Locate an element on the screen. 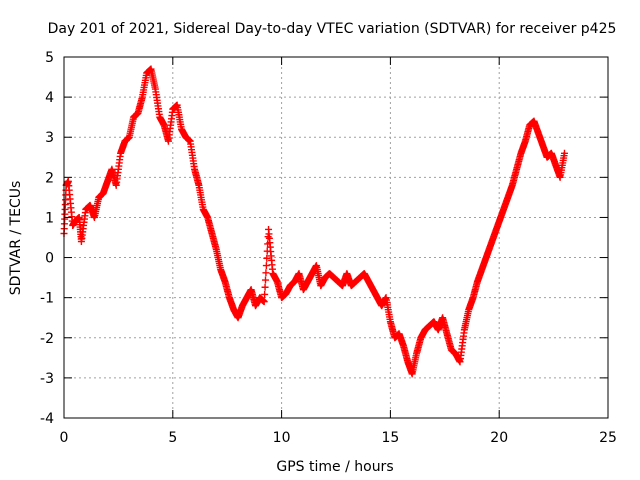  x-tick-label: 0 is located at coordinates (64, 438).